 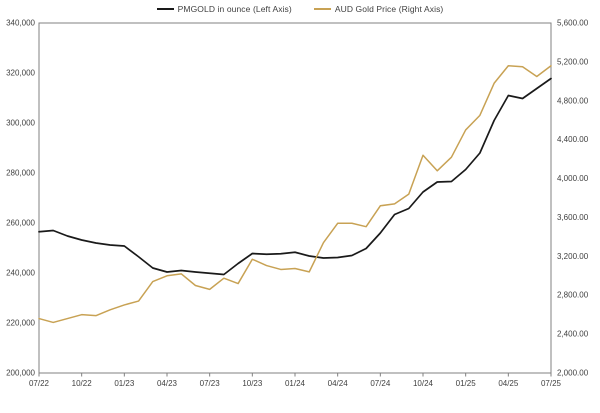 I want to click on y-axis-right-tick-label: 4,400.00, so click(x=573, y=139).